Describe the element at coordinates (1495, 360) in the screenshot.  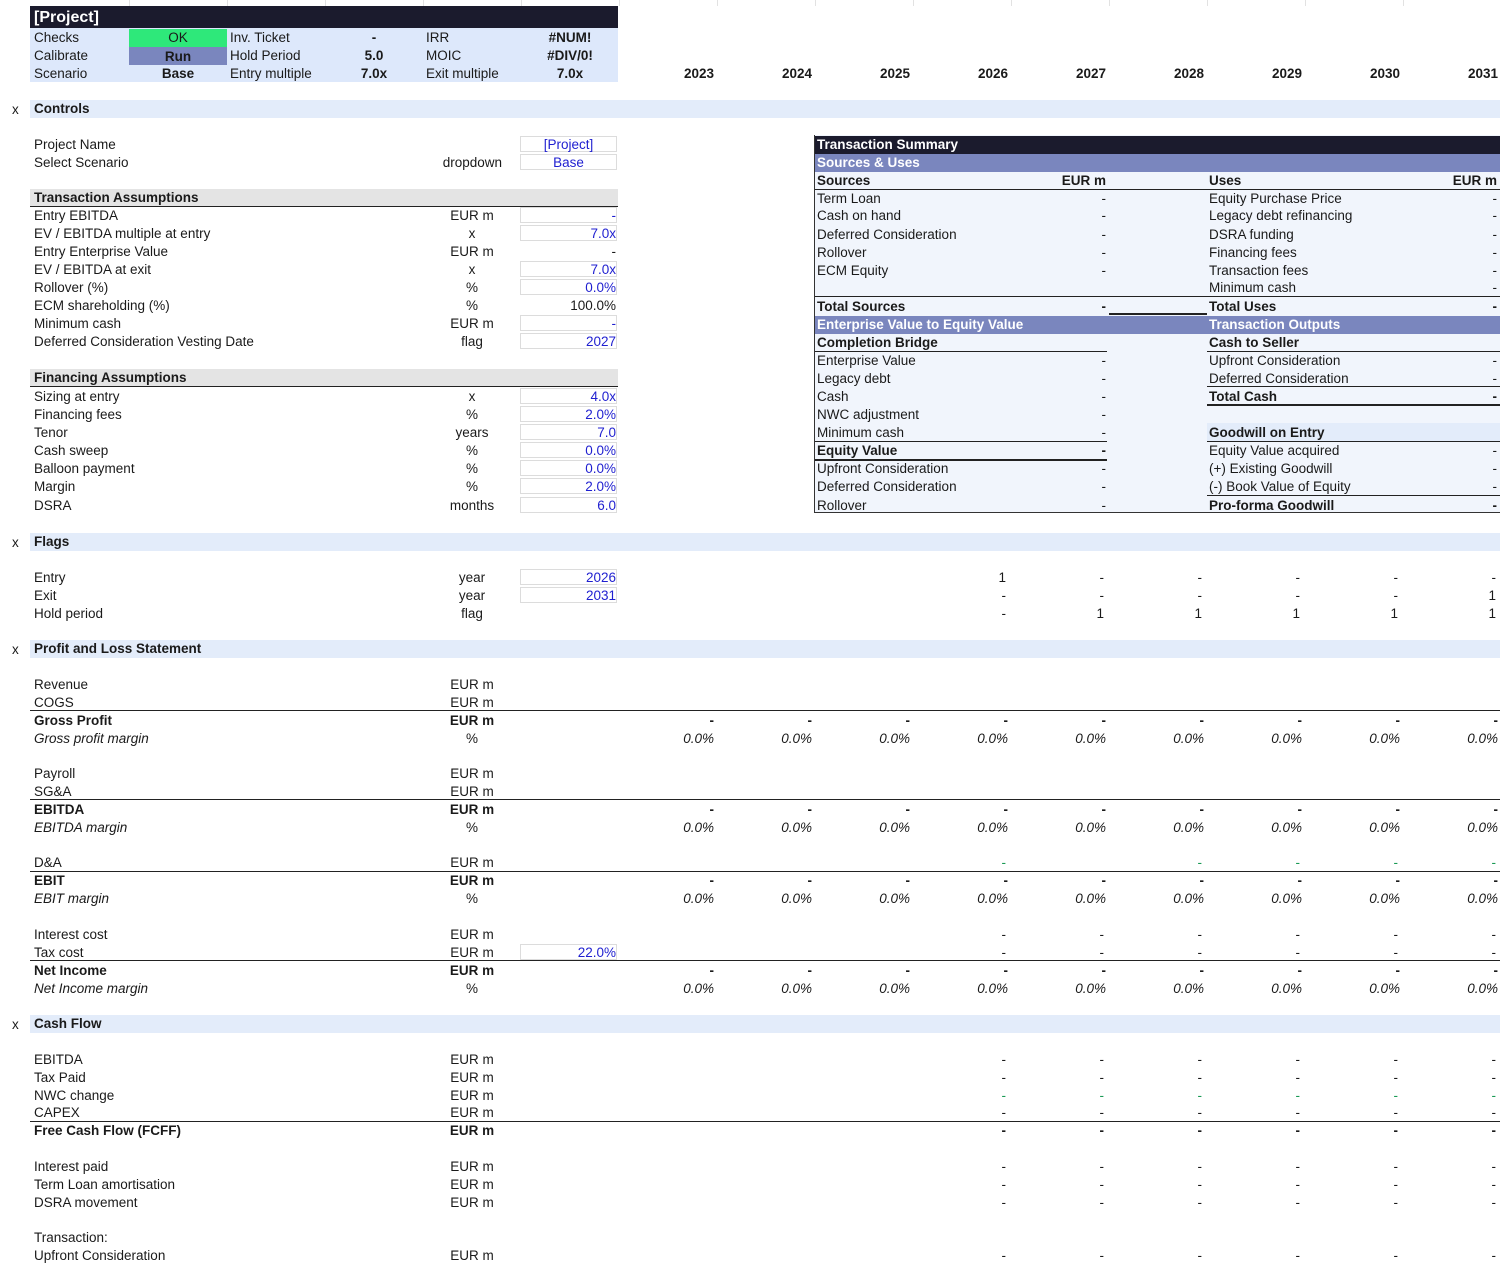
I see `cash-to-seller-value: -` at that location.